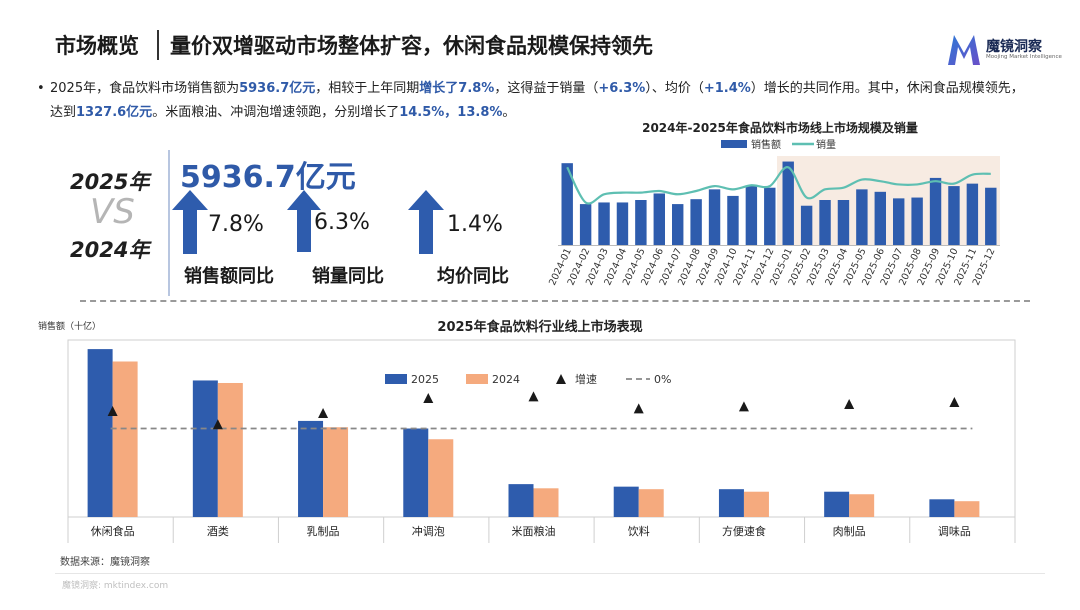 The height and width of the screenshot is (610, 1080). What do you see at coordinates (268, 177) in the screenshot?
I see `total-sales-value: 5936.7亿元` at bounding box center [268, 177].